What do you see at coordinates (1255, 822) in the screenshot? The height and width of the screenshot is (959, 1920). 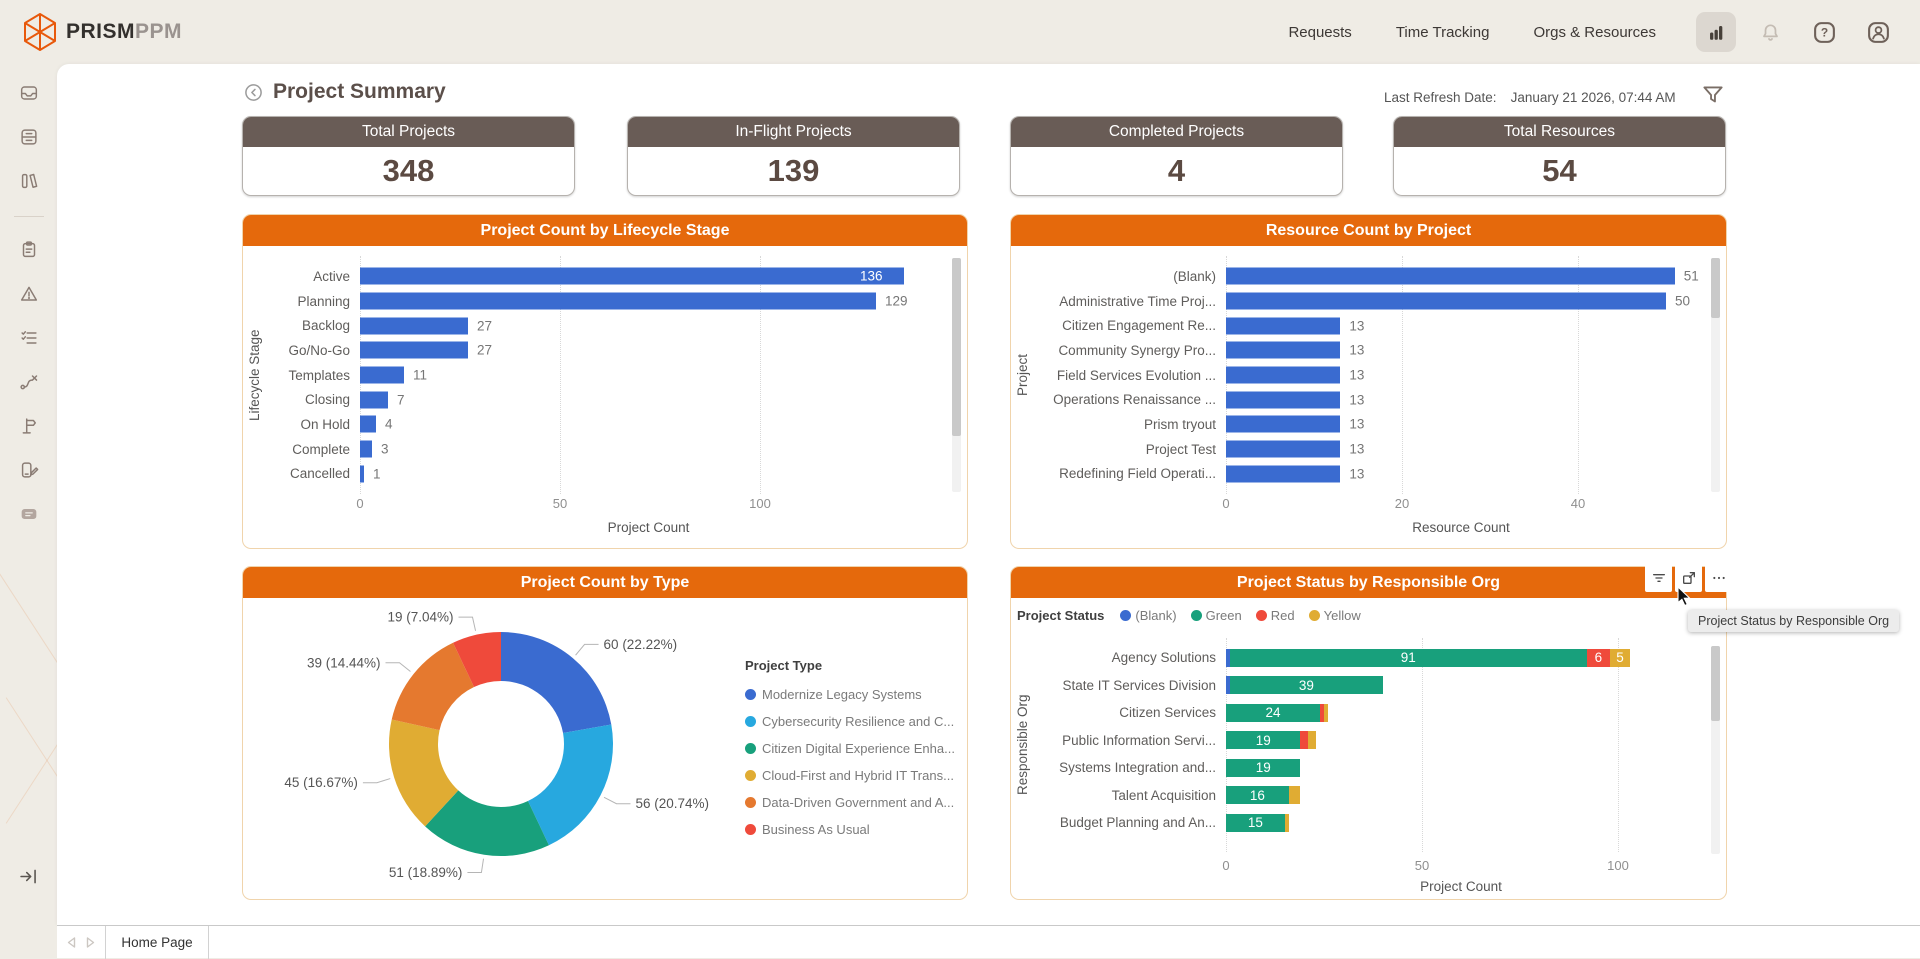 I see `segment-value: 15` at bounding box center [1255, 822].